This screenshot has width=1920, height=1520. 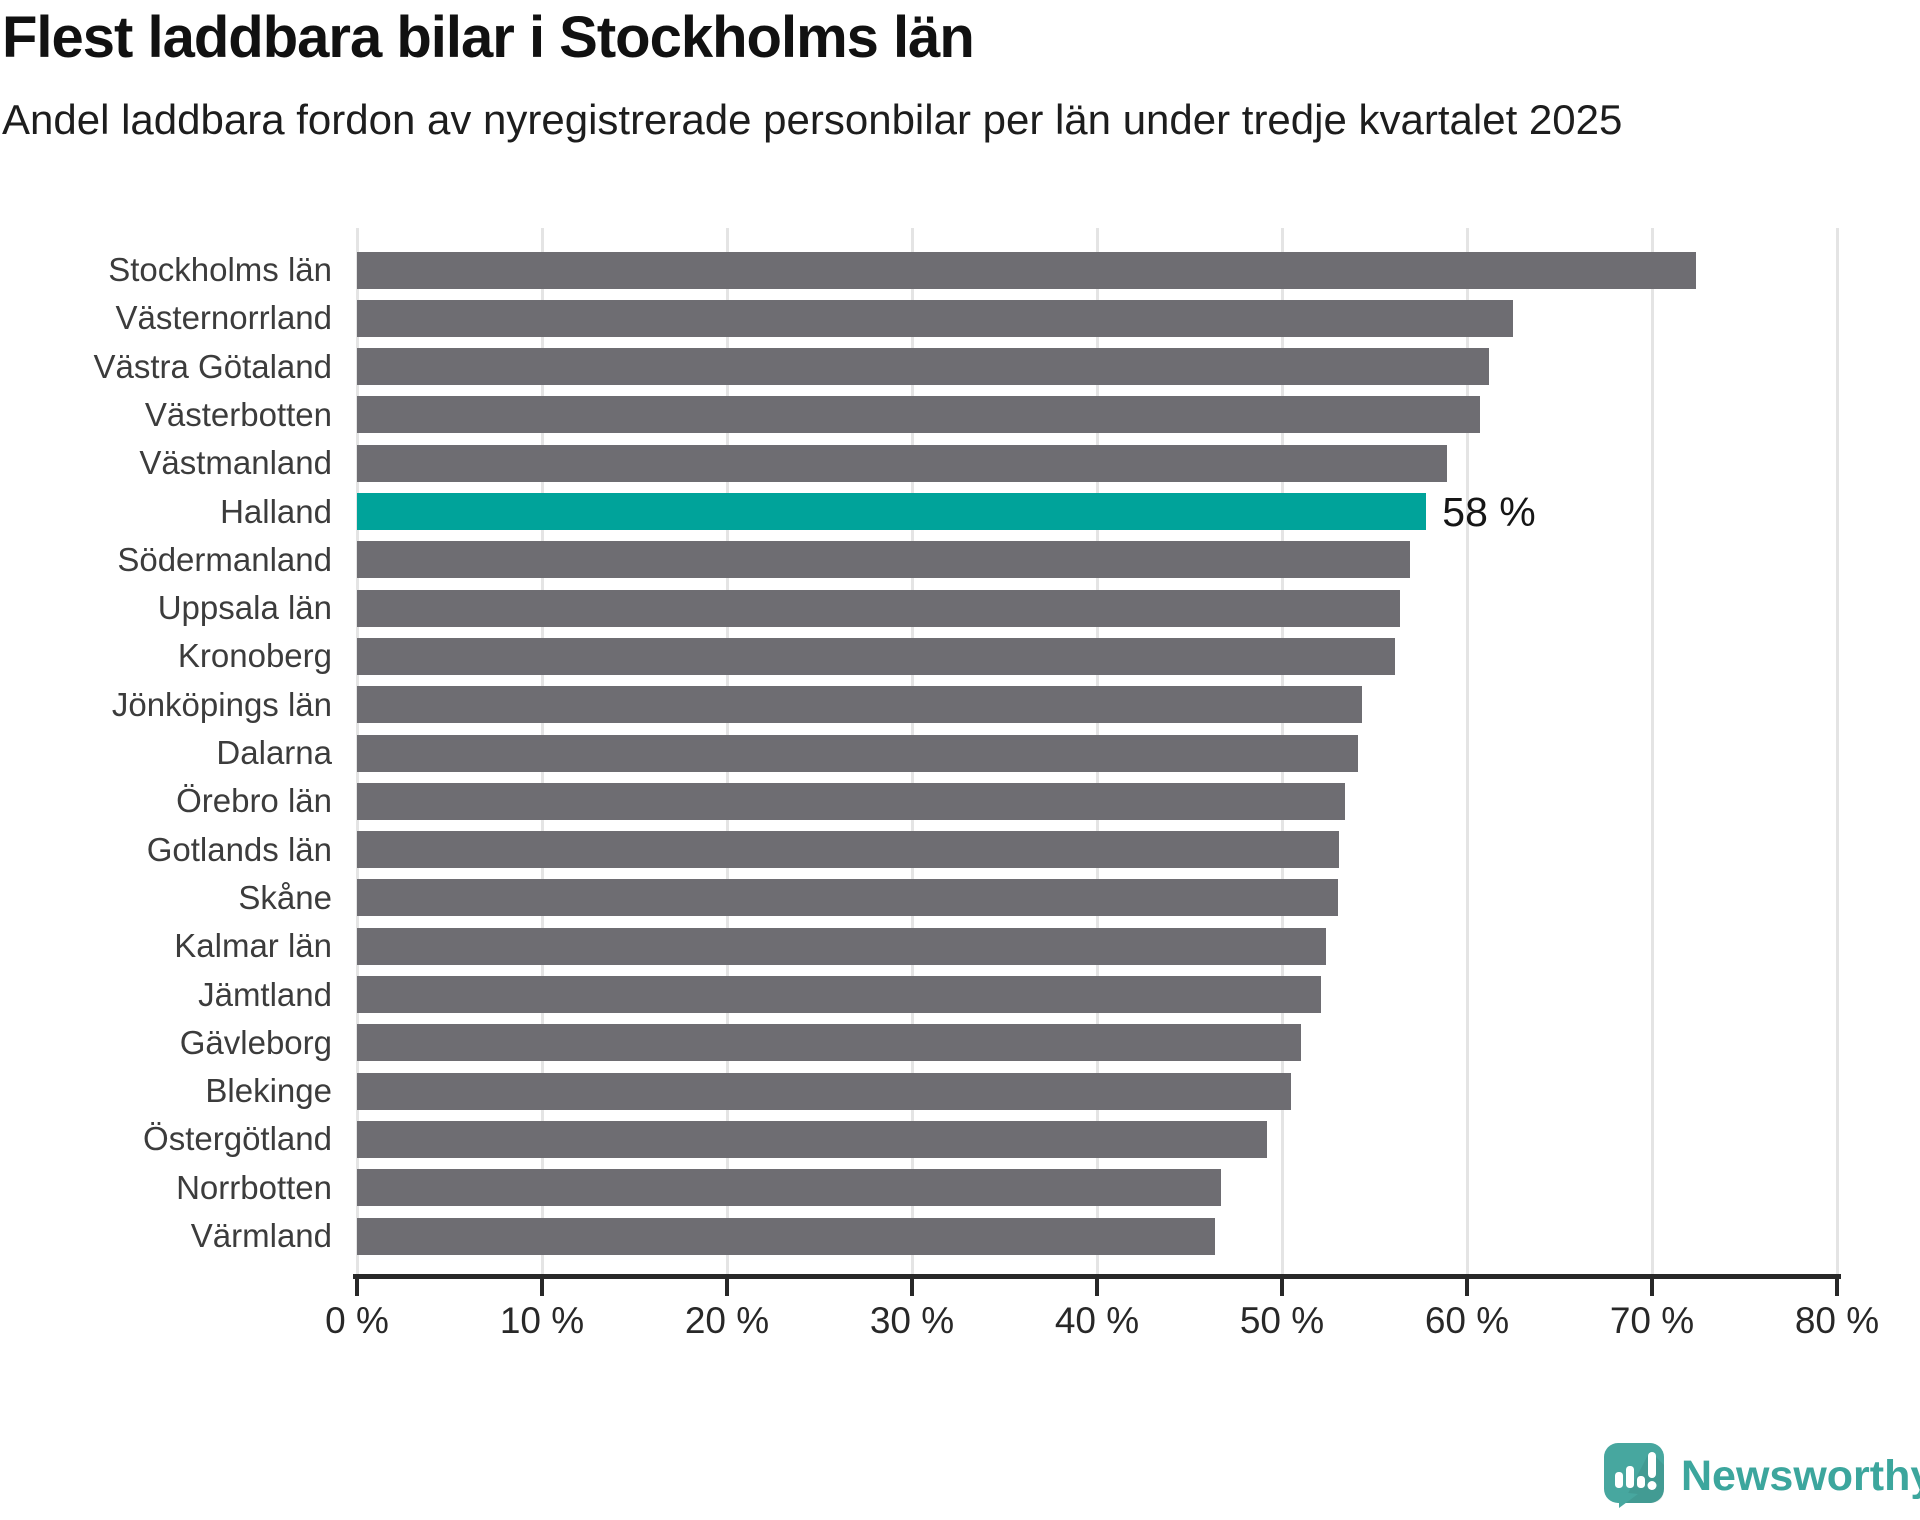 What do you see at coordinates (935, 318) in the screenshot?
I see `bar-västernorrland` at bounding box center [935, 318].